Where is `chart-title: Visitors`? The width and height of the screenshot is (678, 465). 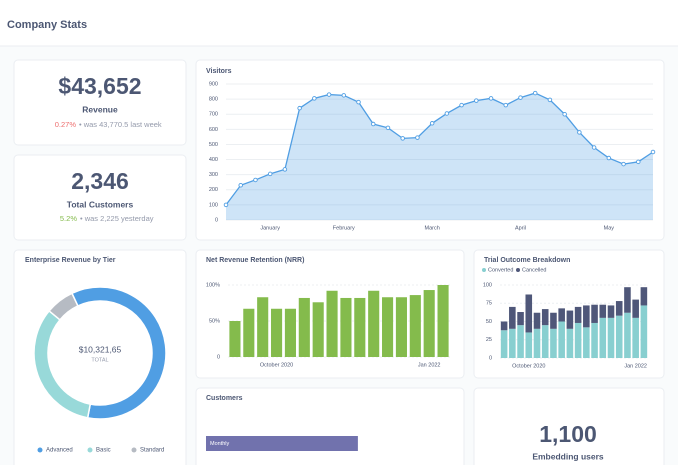 chart-title: Visitors is located at coordinates (219, 71).